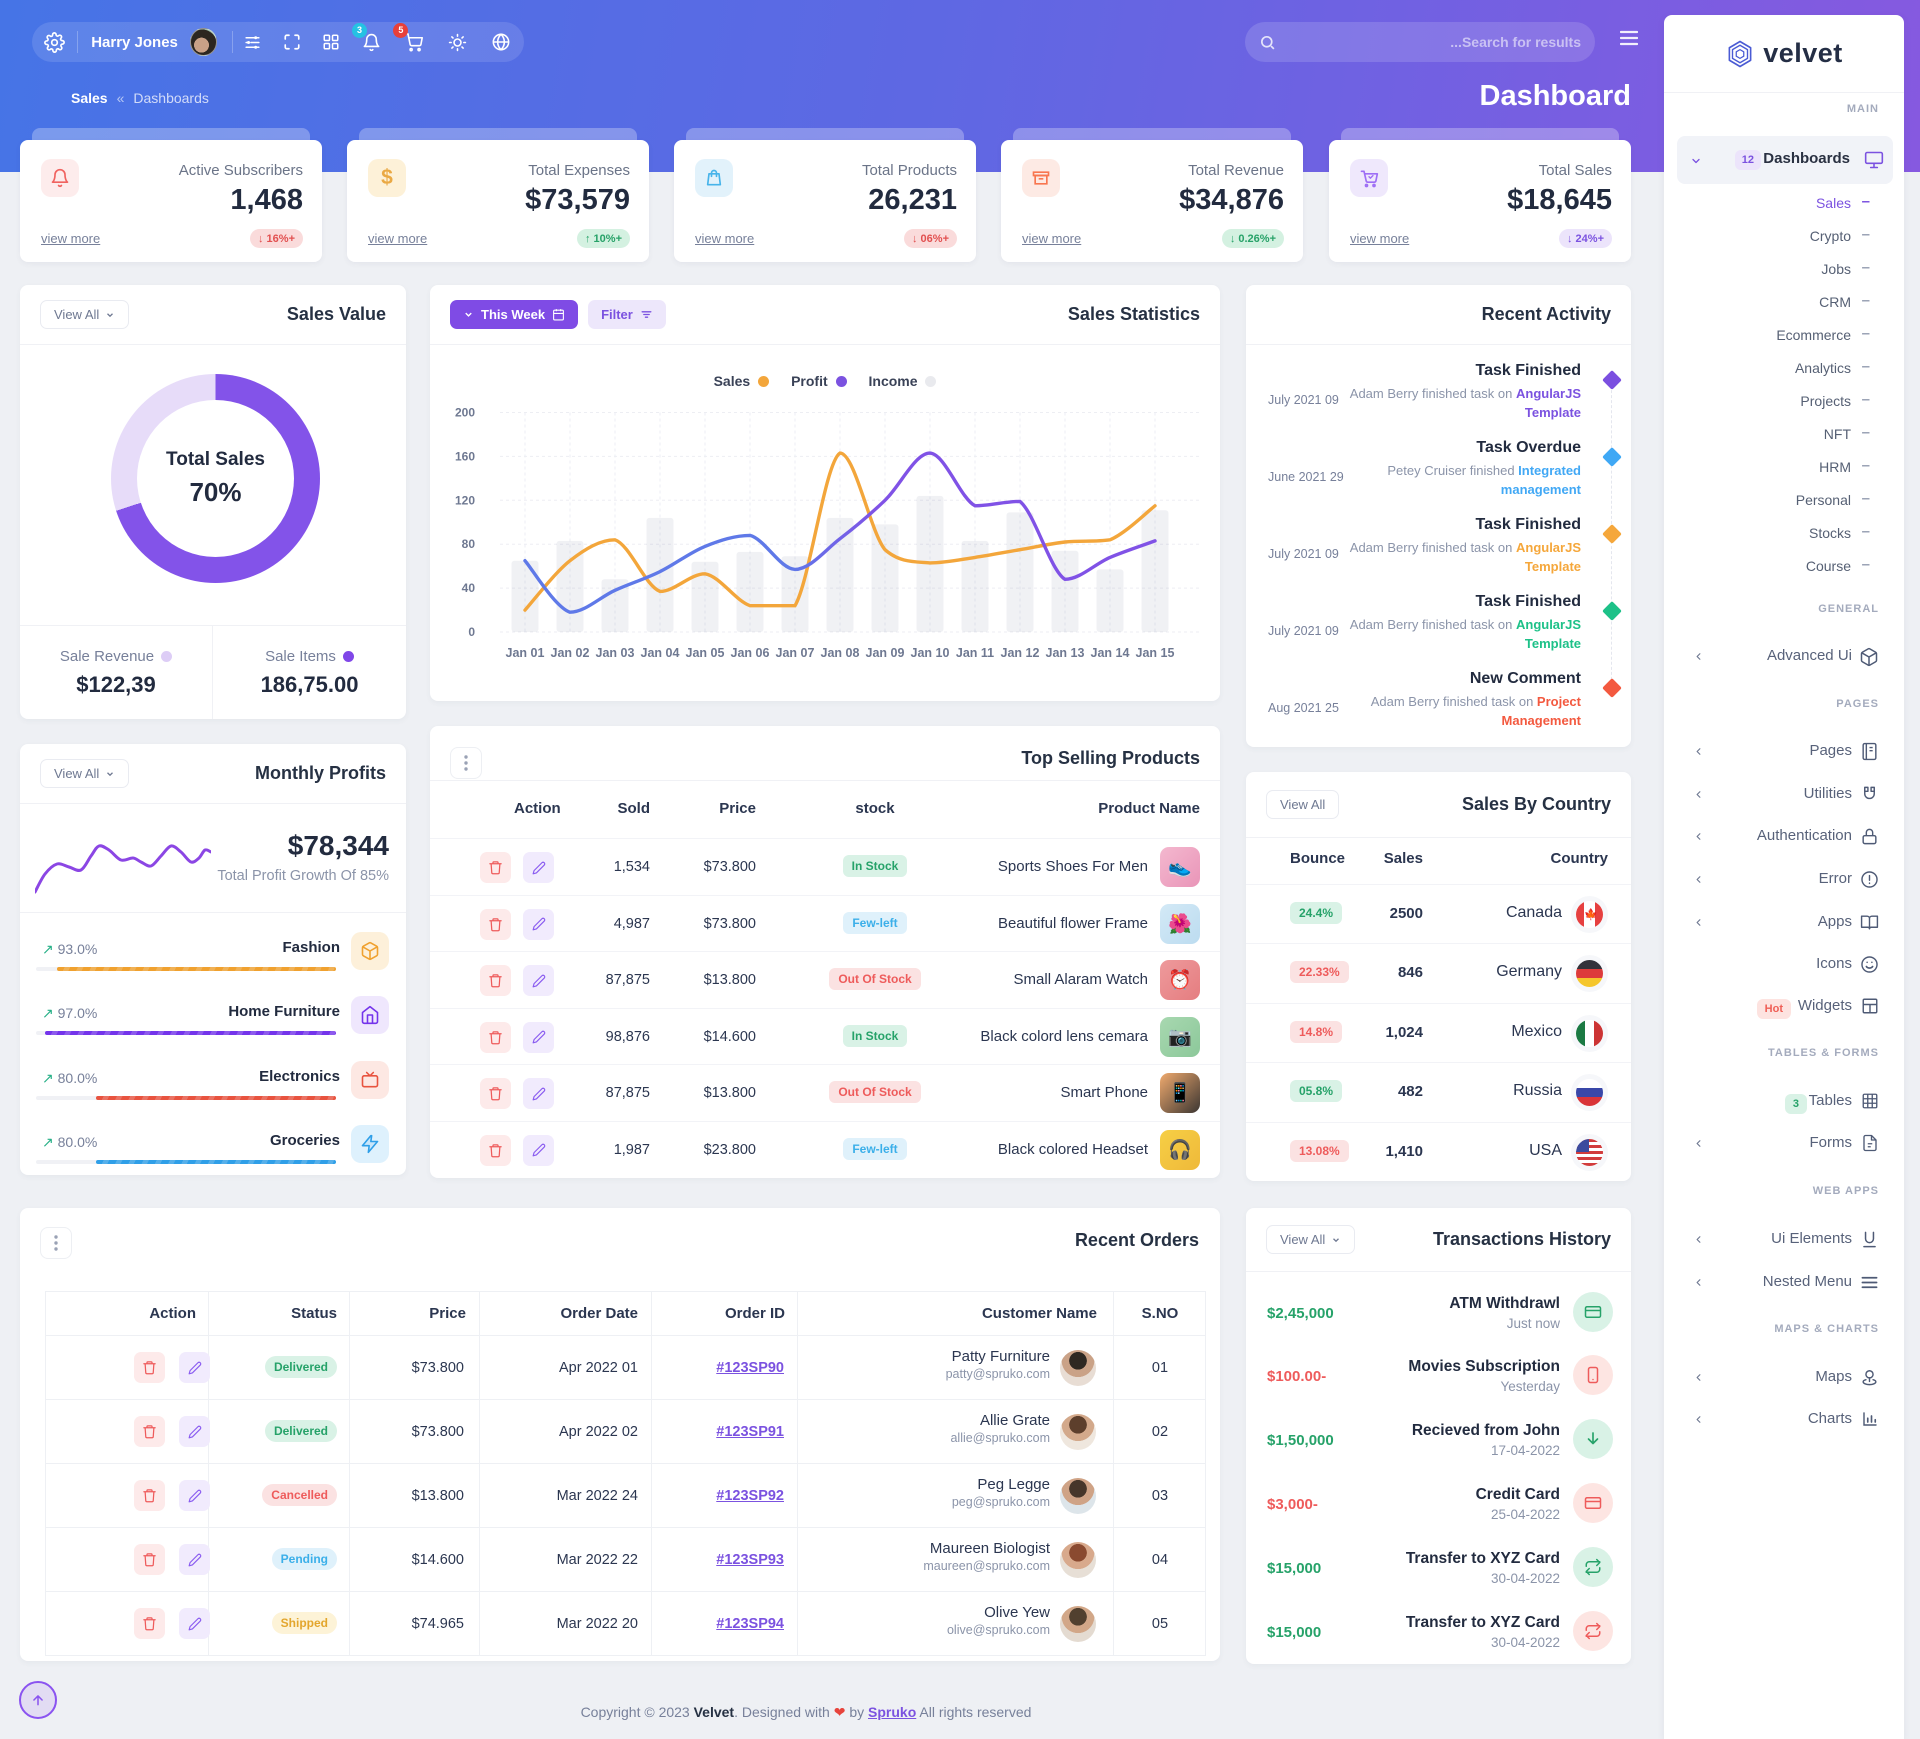 This screenshot has width=1920, height=1739. Describe the element at coordinates (795, 653) in the screenshot. I see `svg-text: Jan 07` at that location.